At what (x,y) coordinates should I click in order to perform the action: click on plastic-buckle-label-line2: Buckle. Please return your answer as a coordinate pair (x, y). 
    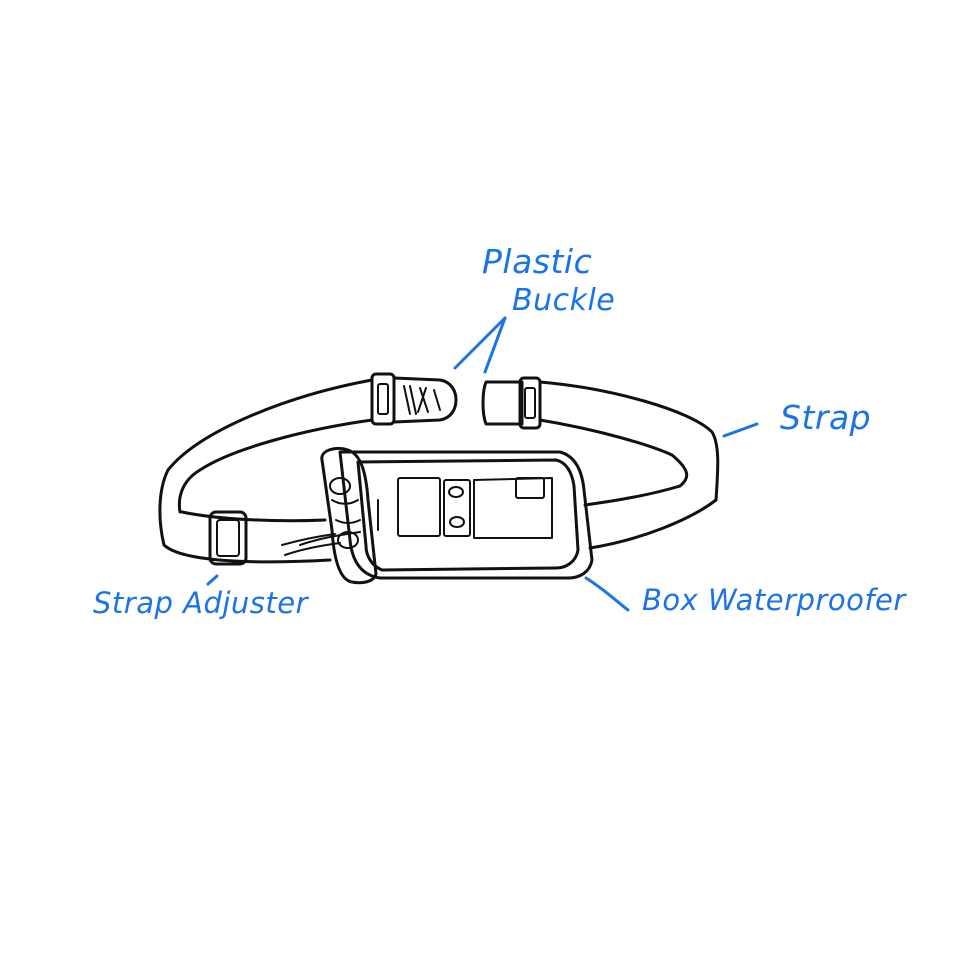
    Looking at the image, I should click on (564, 300).